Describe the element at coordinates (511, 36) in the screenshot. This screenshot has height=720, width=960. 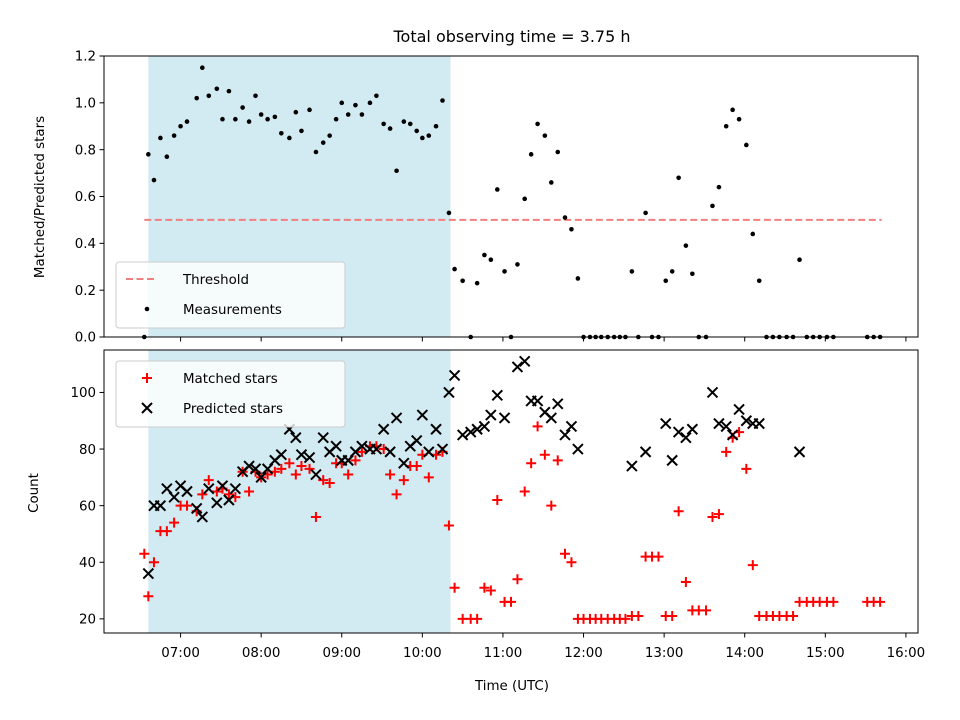
I see `chart-title: Total observing time = 3.75 h` at that location.